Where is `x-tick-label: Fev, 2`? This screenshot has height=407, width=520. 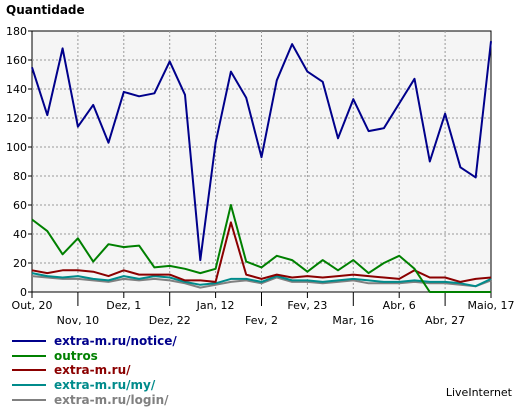
x-tick-label: Fev, 2 is located at coordinates (261, 320).